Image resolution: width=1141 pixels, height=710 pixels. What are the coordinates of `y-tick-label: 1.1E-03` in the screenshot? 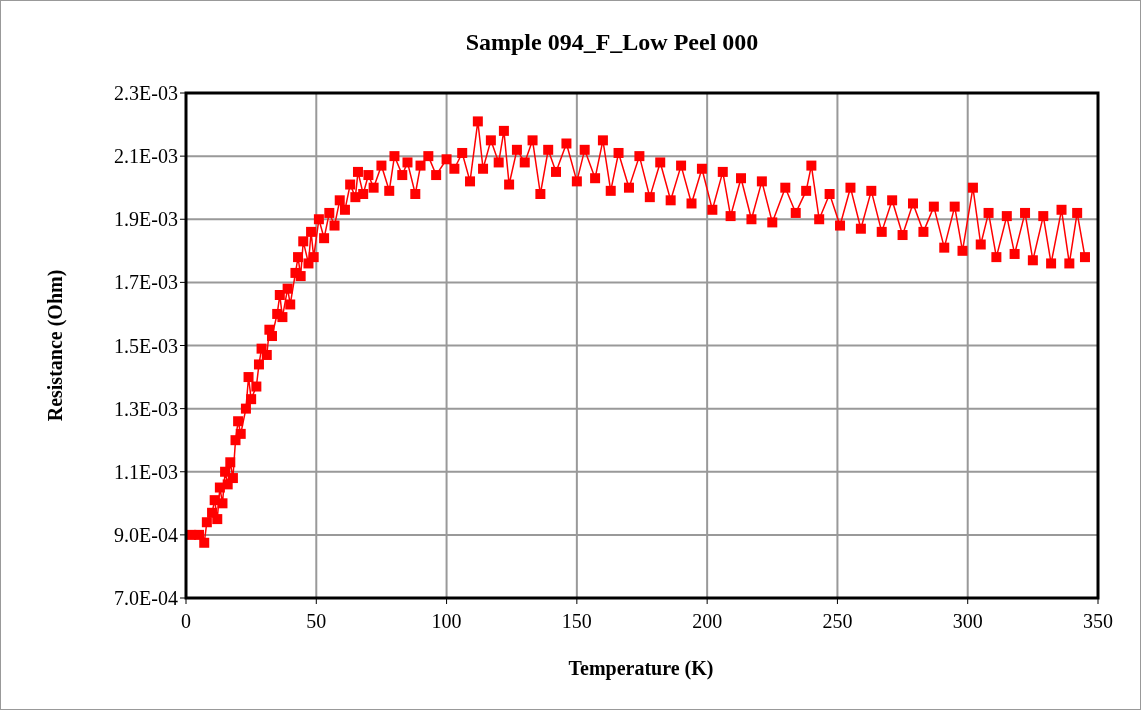 It's located at (146, 471).